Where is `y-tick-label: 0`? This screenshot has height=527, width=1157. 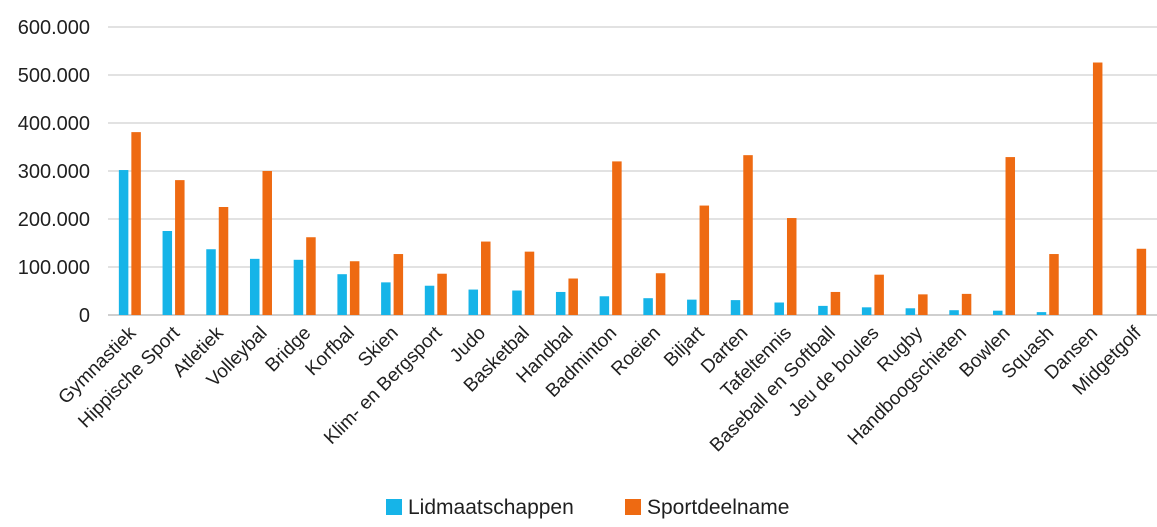
y-tick-label: 0 is located at coordinates (84, 316).